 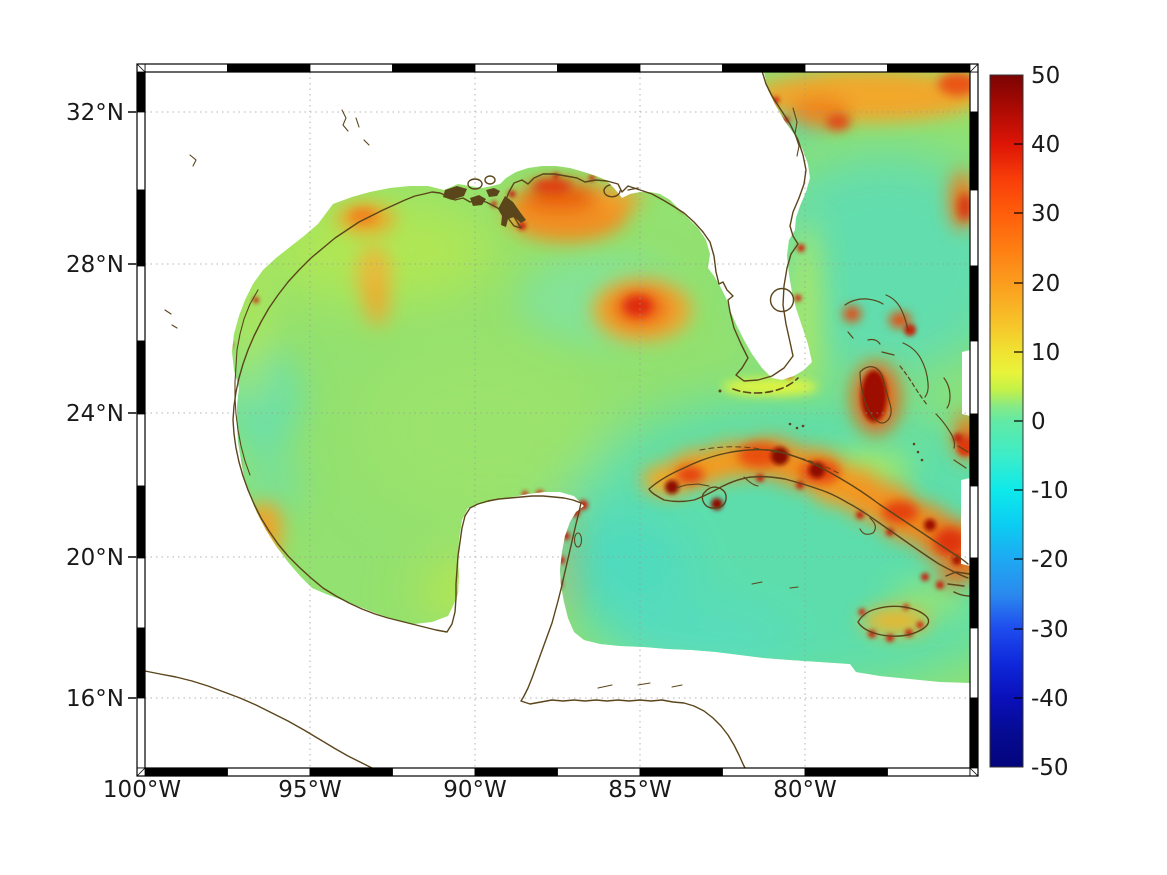 What do you see at coordinates (1050, 630) in the screenshot?
I see `colorbar-tick-label: -30` at bounding box center [1050, 630].